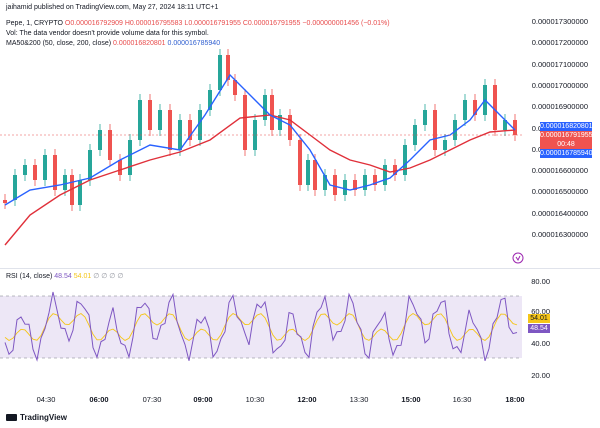 Image resolution: width=600 pixels, height=428 pixels. I want to click on ma50-price-tag: 0.000016820801, so click(566, 126).